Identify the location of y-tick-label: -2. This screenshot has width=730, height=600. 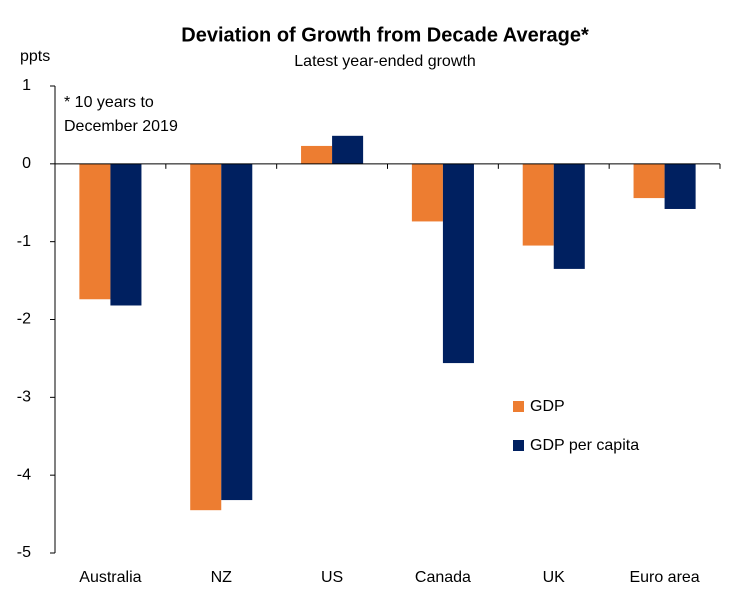
(24, 319).